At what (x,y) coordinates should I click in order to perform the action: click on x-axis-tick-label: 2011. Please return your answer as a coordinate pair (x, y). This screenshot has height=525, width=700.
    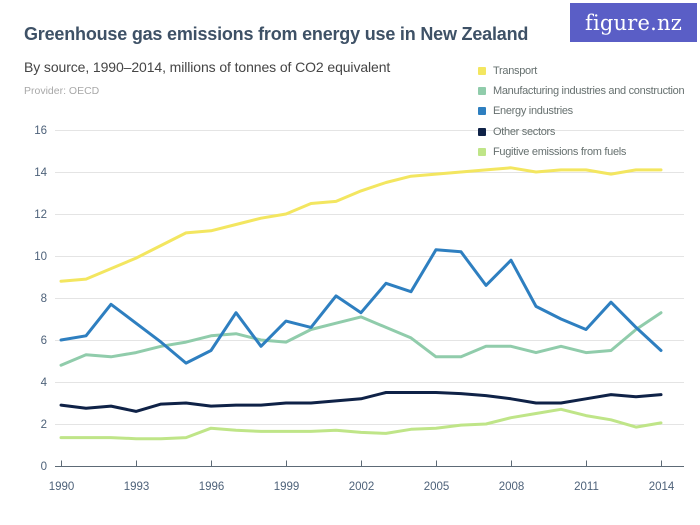
    Looking at the image, I should click on (586, 487).